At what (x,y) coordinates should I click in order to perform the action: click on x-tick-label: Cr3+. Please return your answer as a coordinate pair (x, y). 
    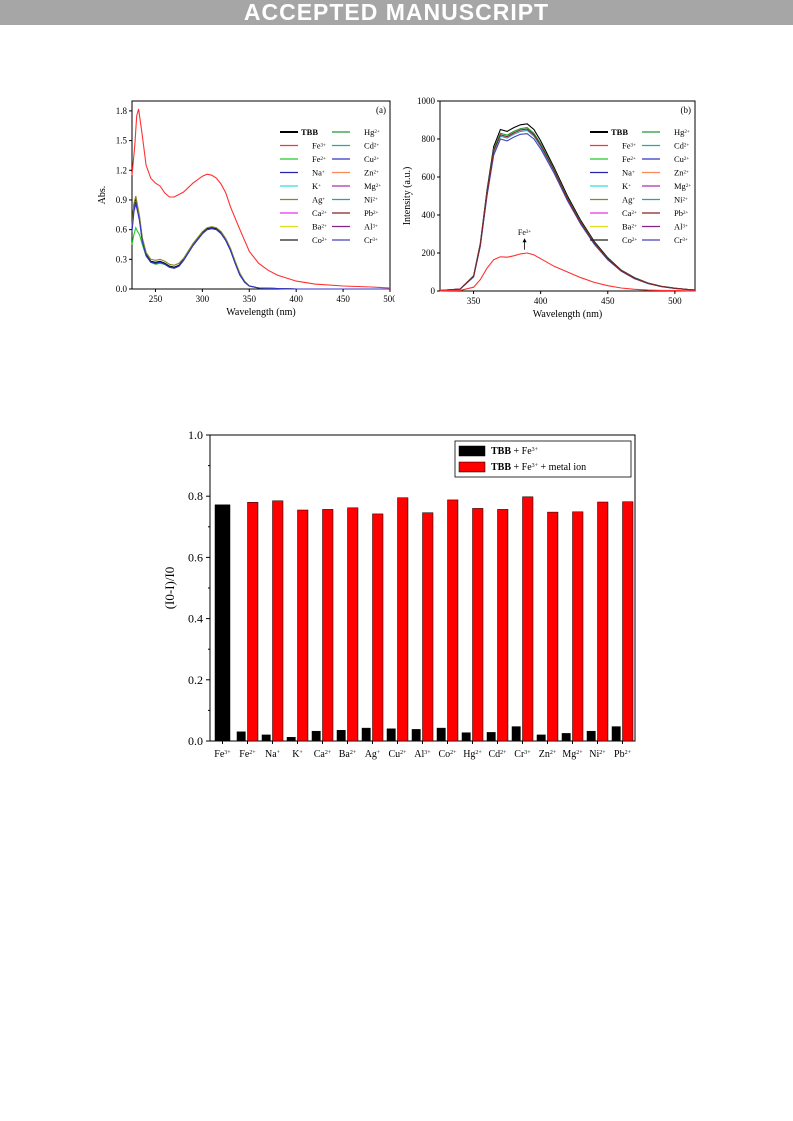
    Looking at the image, I should click on (522, 754).